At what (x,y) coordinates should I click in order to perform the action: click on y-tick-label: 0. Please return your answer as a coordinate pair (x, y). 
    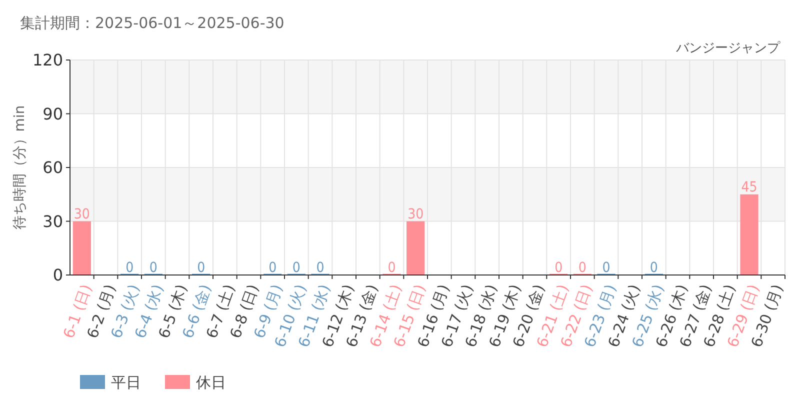
    Looking at the image, I should click on (57, 275).